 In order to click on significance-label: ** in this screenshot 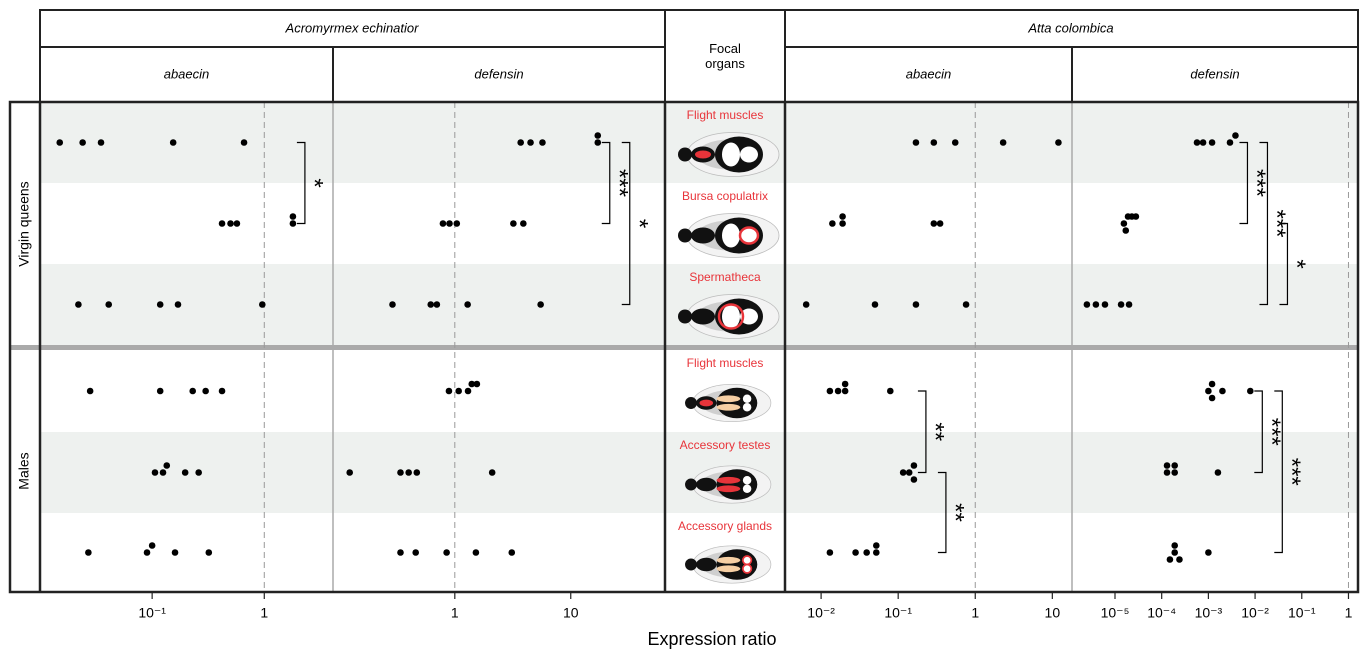, I will do `click(935, 431)`.